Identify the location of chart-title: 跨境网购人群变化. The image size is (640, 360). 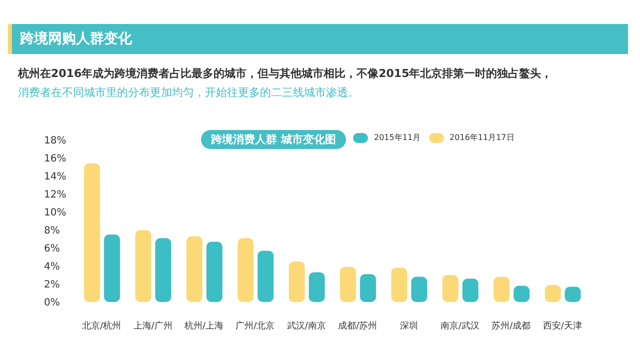
(318, 39).